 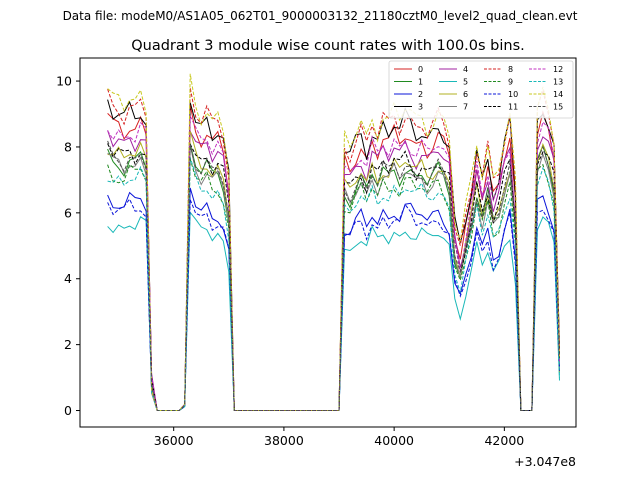 What do you see at coordinates (558, 94) in the screenshot?
I see `legend-label-14: 14` at bounding box center [558, 94].